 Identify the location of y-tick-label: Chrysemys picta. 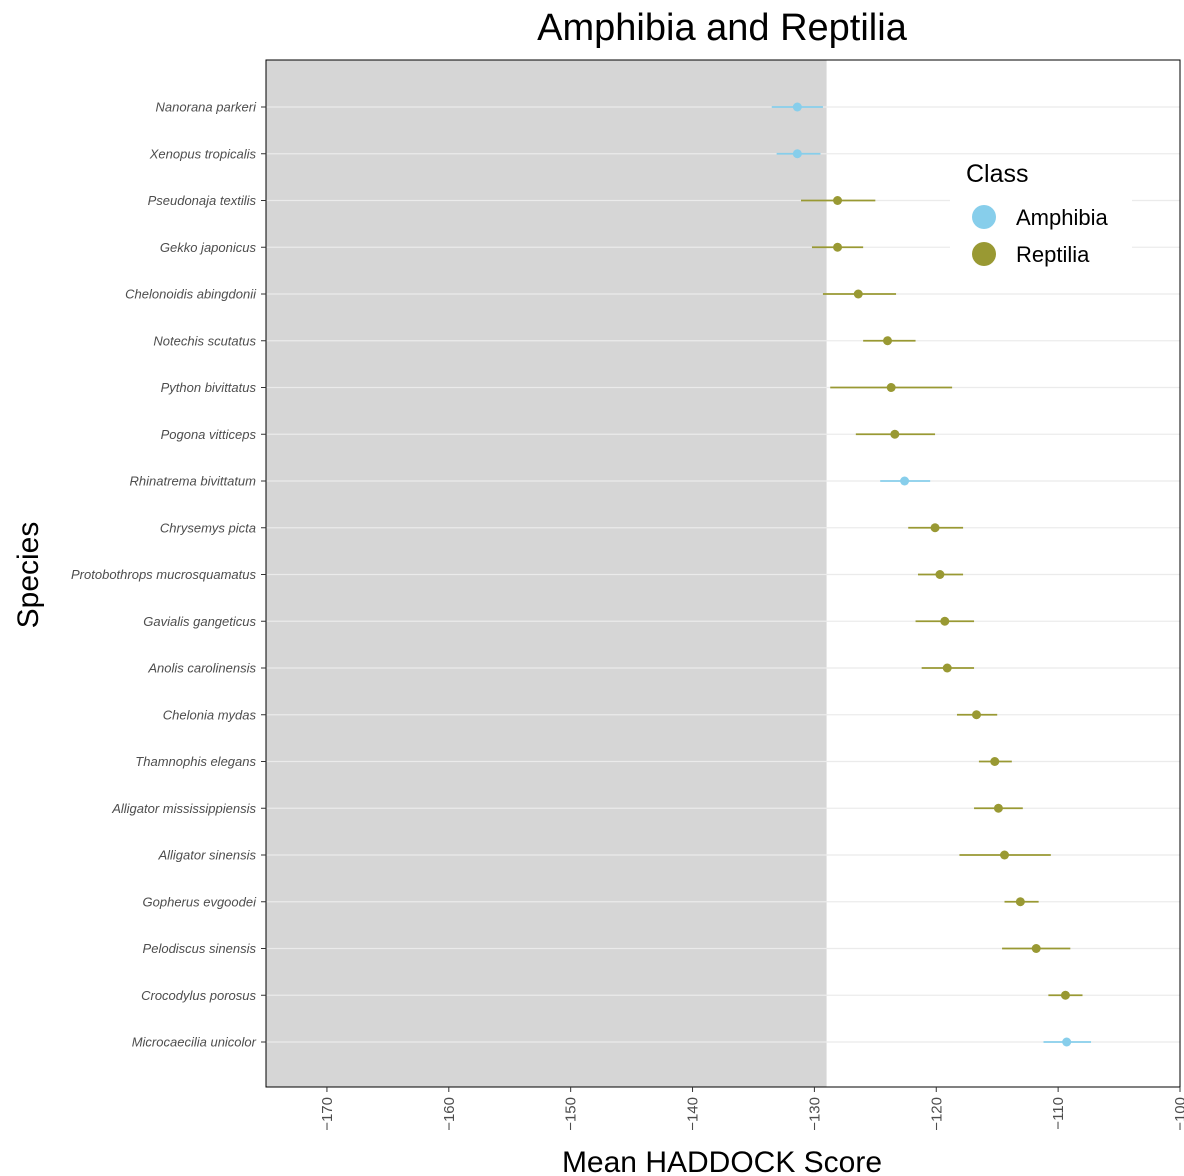
(208, 527).